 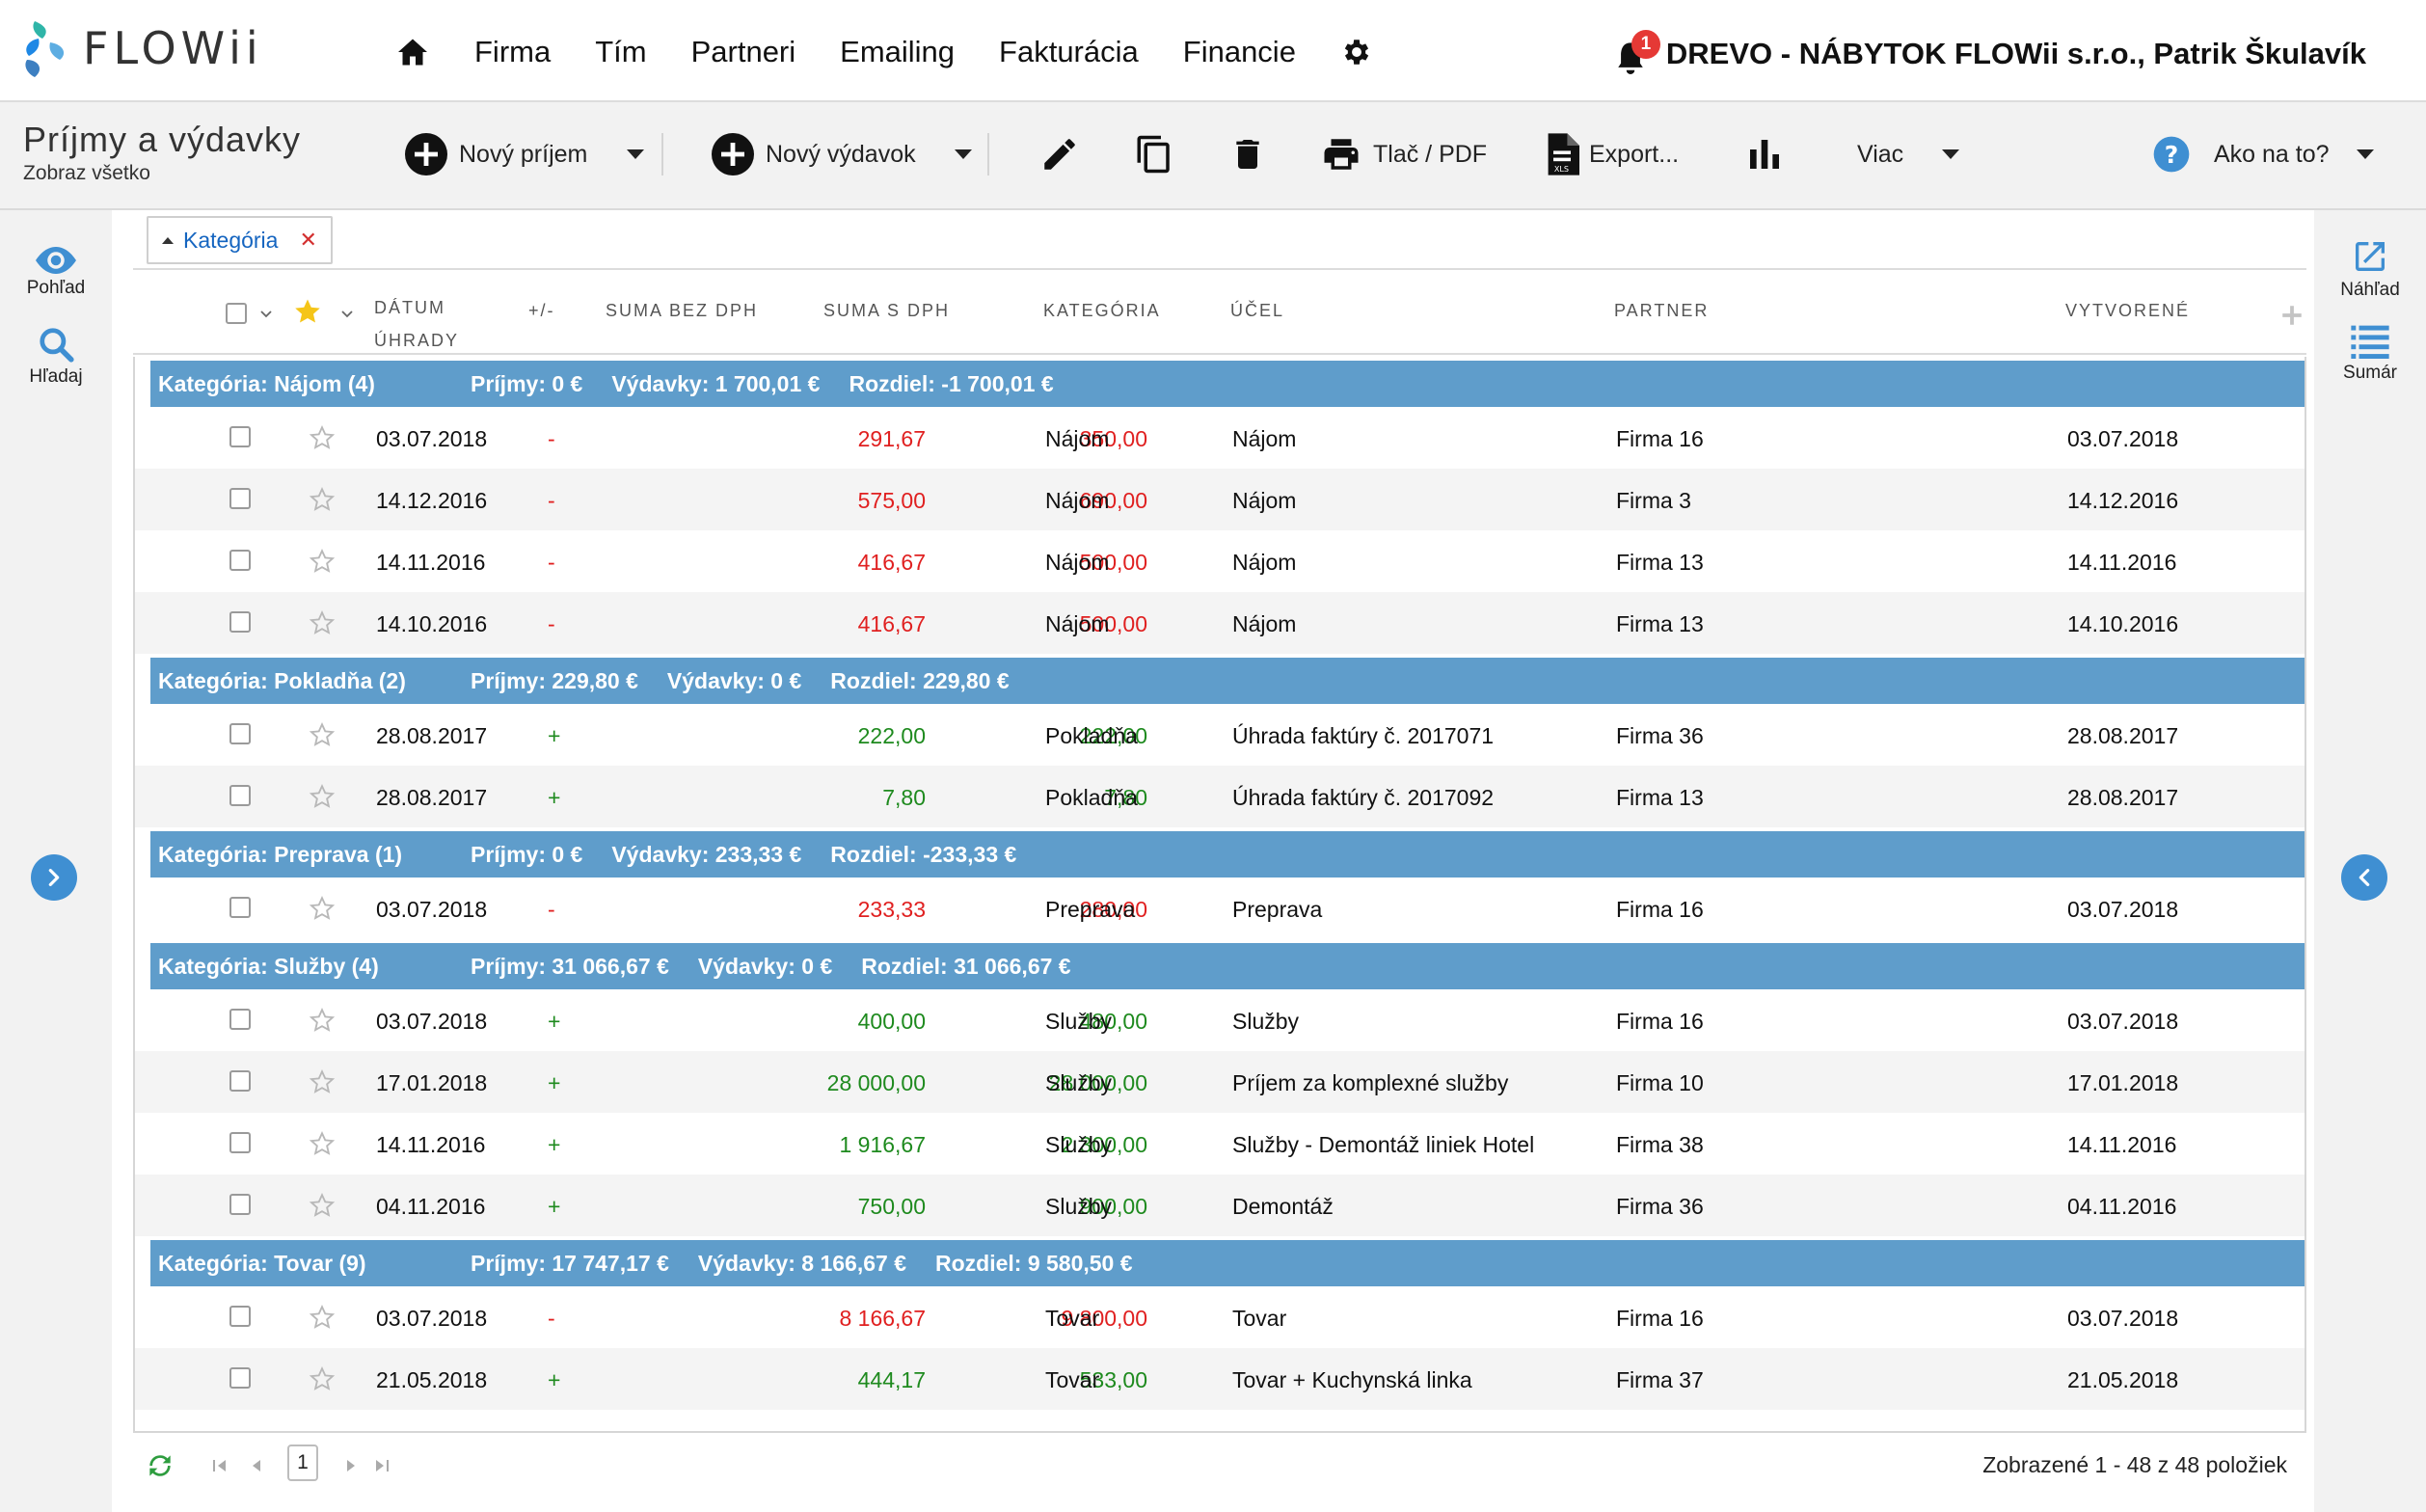 I want to click on nav-item-emailing: Emailing, so click(x=898, y=51).